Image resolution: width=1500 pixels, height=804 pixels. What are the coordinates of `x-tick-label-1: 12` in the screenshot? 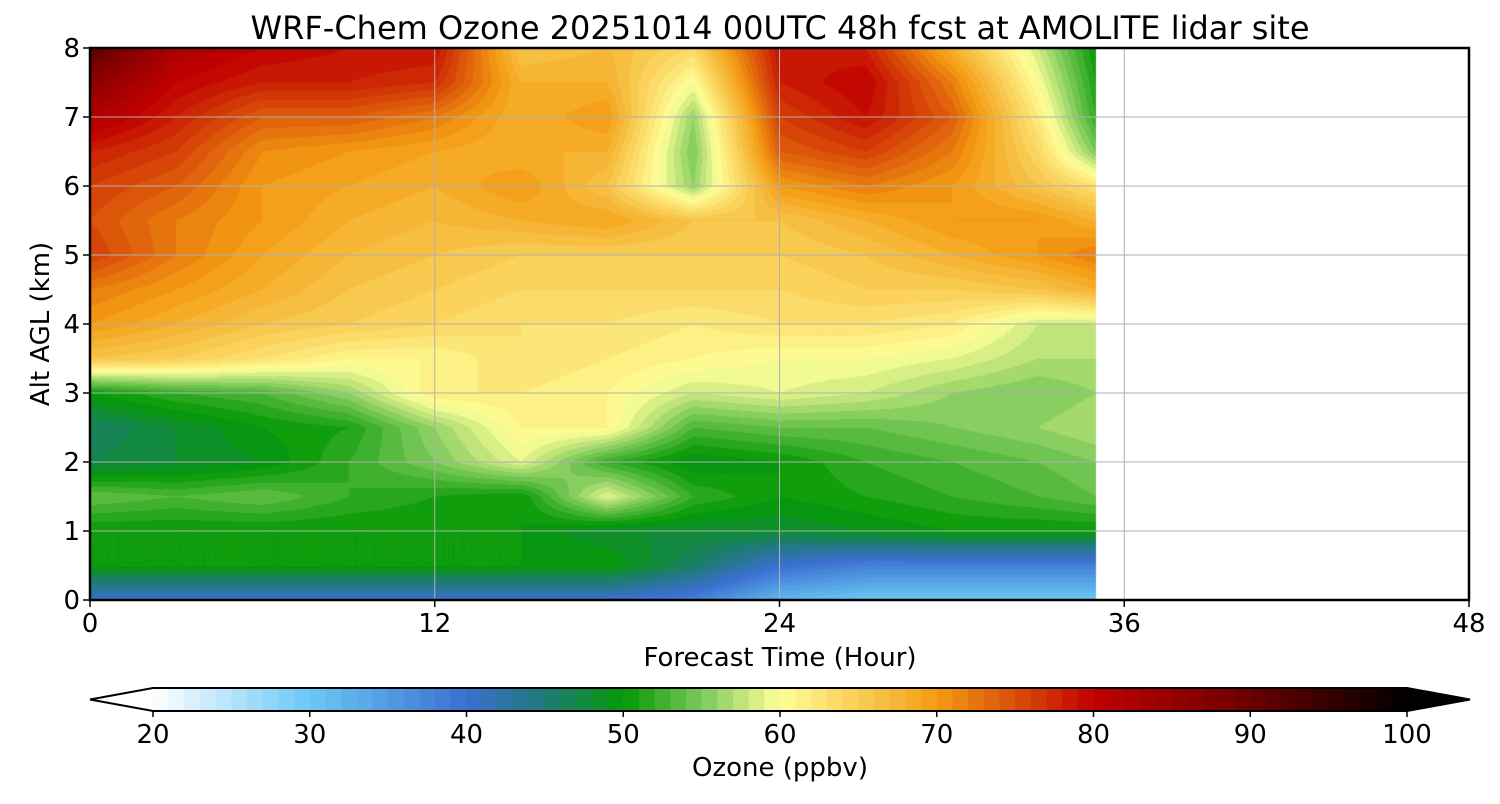 It's located at (434, 624).